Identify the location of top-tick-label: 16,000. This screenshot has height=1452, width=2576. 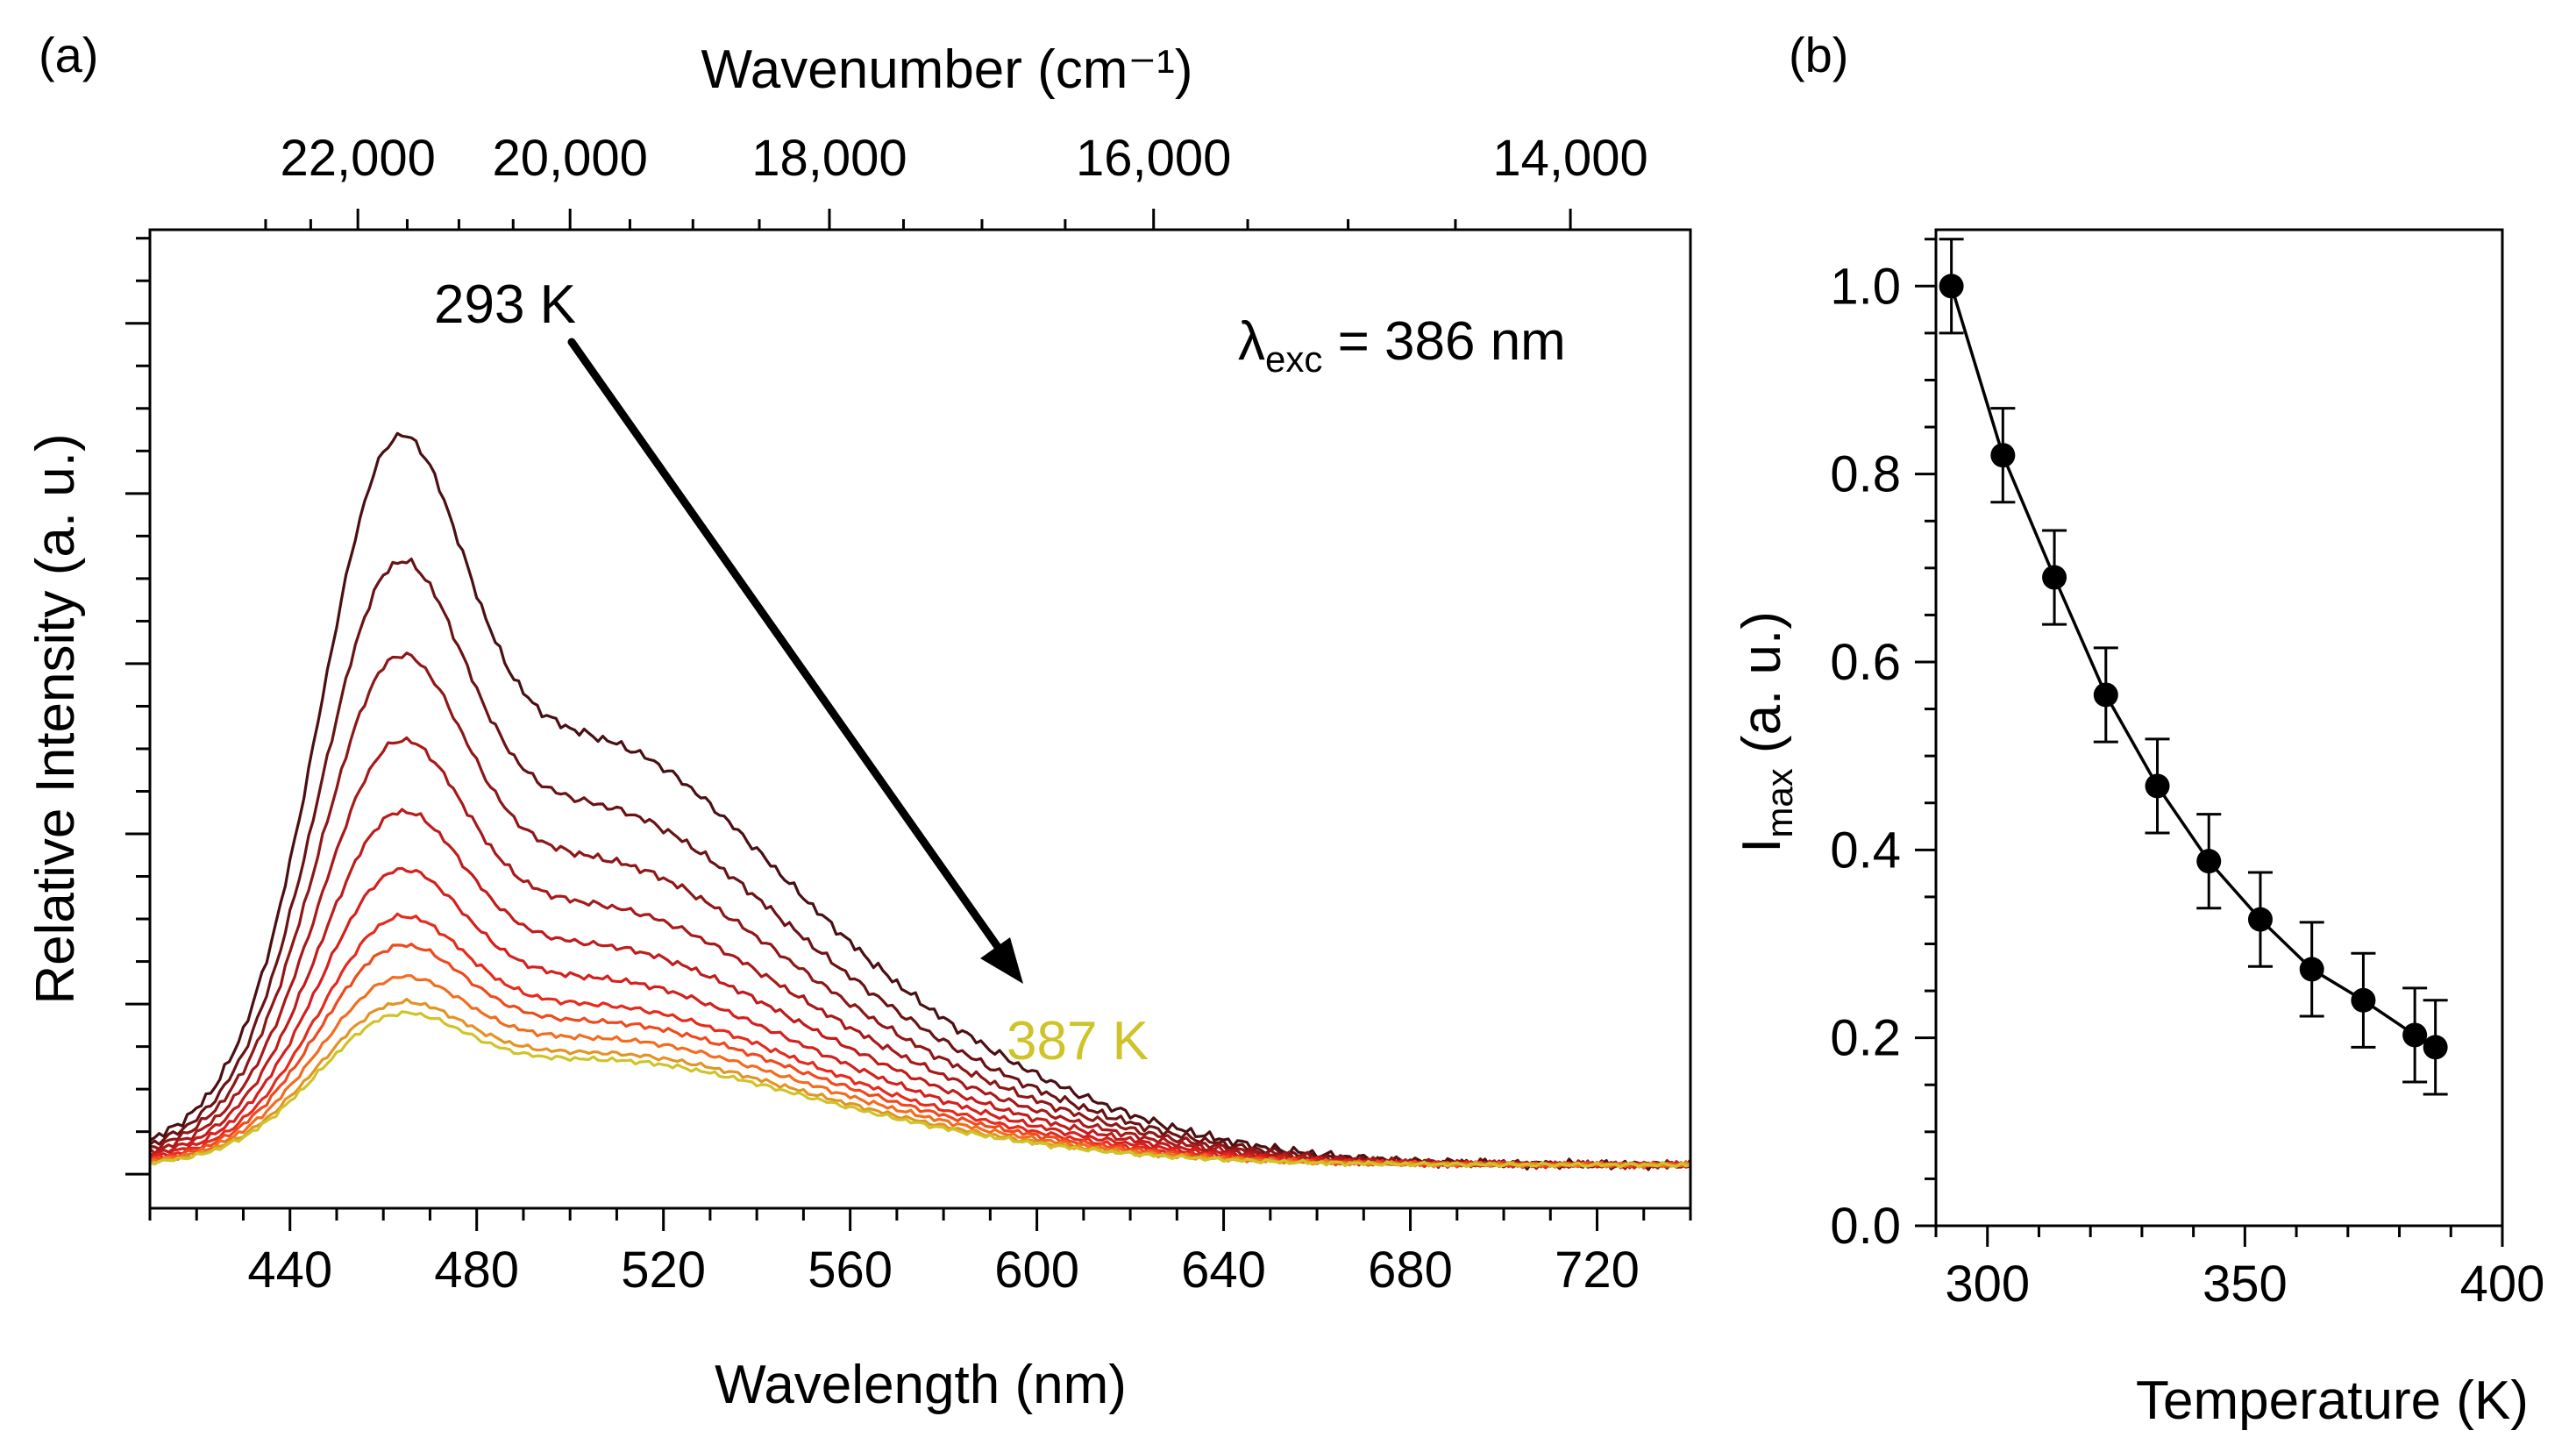
(1153, 158).